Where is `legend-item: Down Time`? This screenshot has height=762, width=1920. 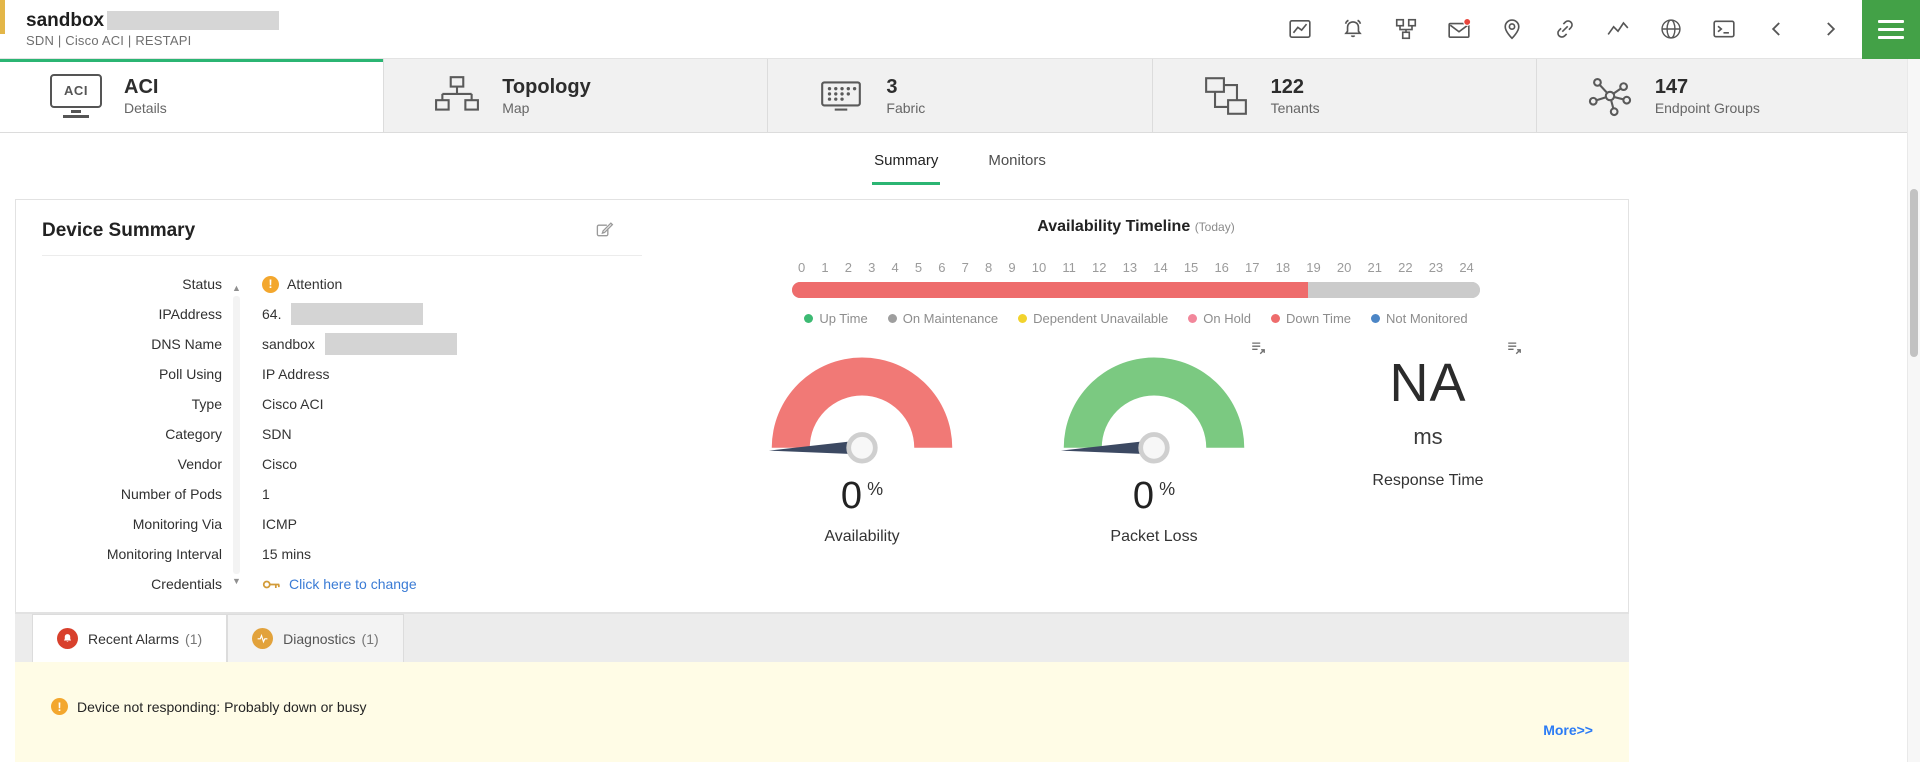 legend-item: Down Time is located at coordinates (1310, 318).